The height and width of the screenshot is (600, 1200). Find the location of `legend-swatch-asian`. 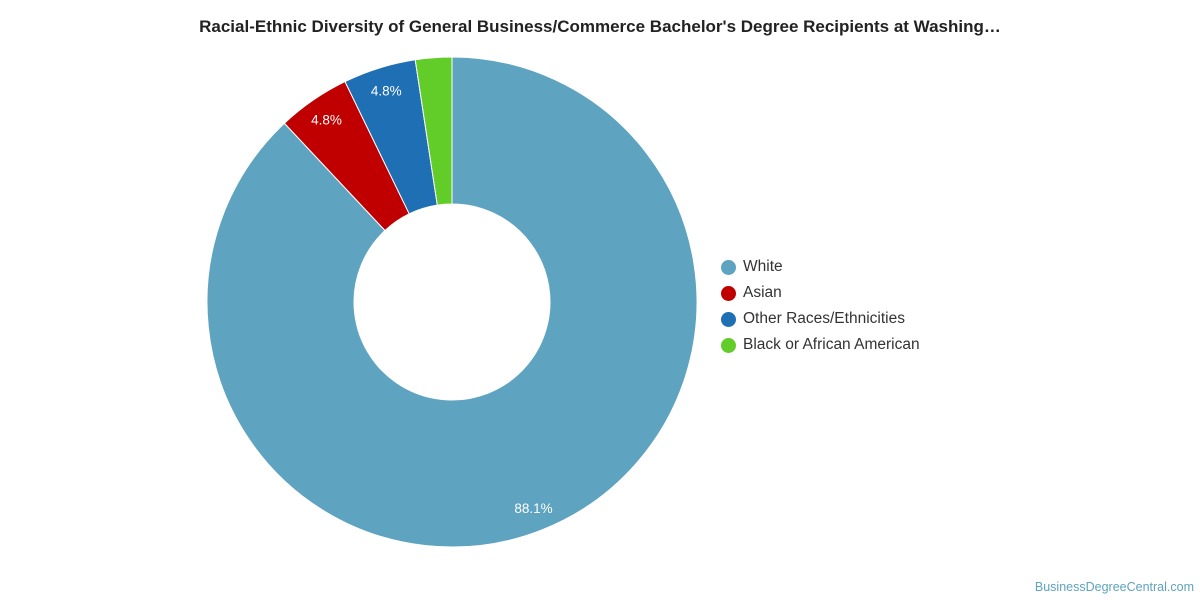

legend-swatch-asian is located at coordinates (728, 293).